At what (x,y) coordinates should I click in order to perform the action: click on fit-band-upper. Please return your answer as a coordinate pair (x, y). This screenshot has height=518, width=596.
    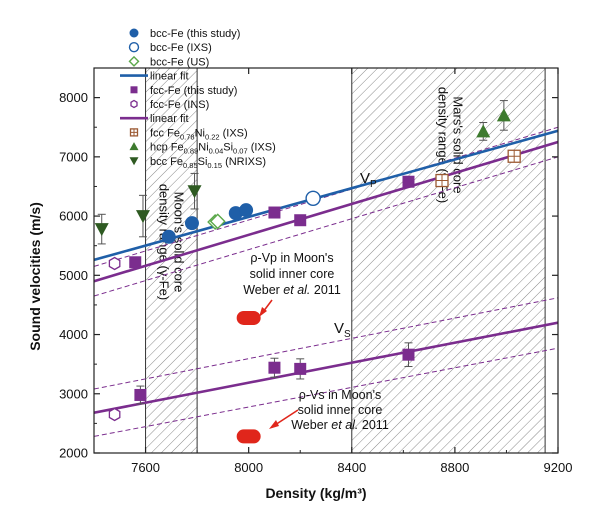
    Looking at the image, I should click on (326, 343).